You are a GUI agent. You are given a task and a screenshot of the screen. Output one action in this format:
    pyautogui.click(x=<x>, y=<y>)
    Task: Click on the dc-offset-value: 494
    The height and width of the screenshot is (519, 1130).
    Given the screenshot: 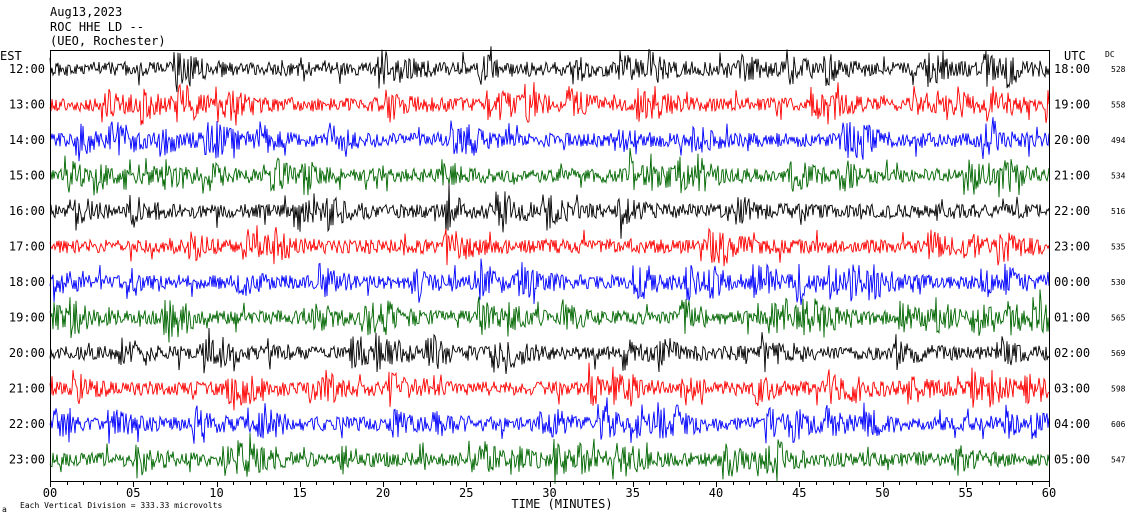 What is the action you would take?
    pyautogui.click(x=1118, y=140)
    